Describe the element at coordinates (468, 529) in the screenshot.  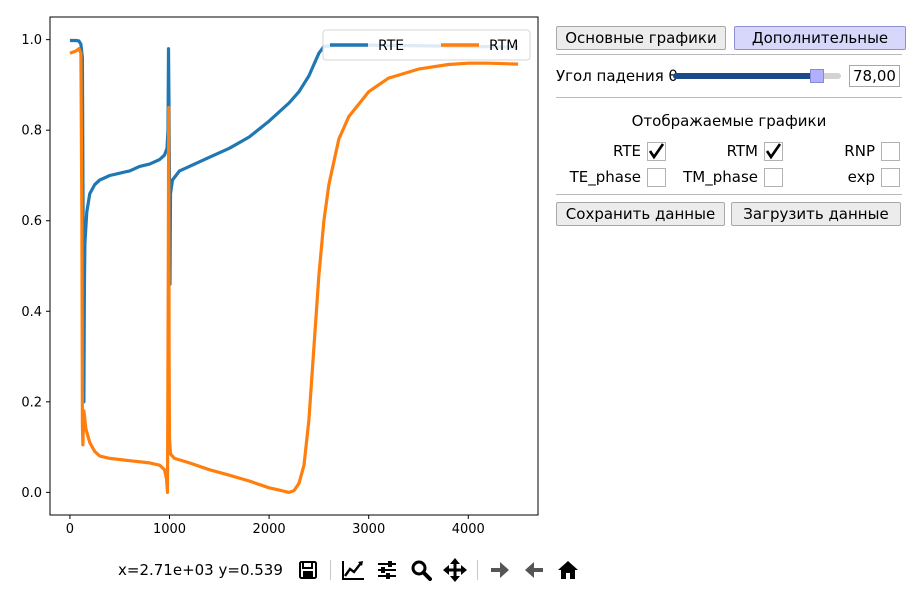
I see `x-tick-label: 4000` at that location.